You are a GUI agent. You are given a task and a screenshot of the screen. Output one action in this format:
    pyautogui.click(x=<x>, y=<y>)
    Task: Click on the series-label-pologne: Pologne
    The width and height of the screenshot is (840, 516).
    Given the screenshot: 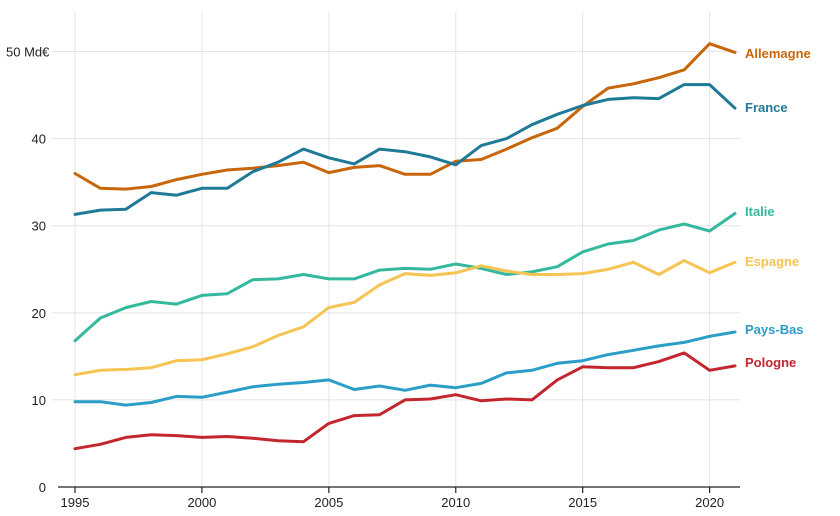 What is the action you would take?
    pyautogui.click(x=770, y=362)
    